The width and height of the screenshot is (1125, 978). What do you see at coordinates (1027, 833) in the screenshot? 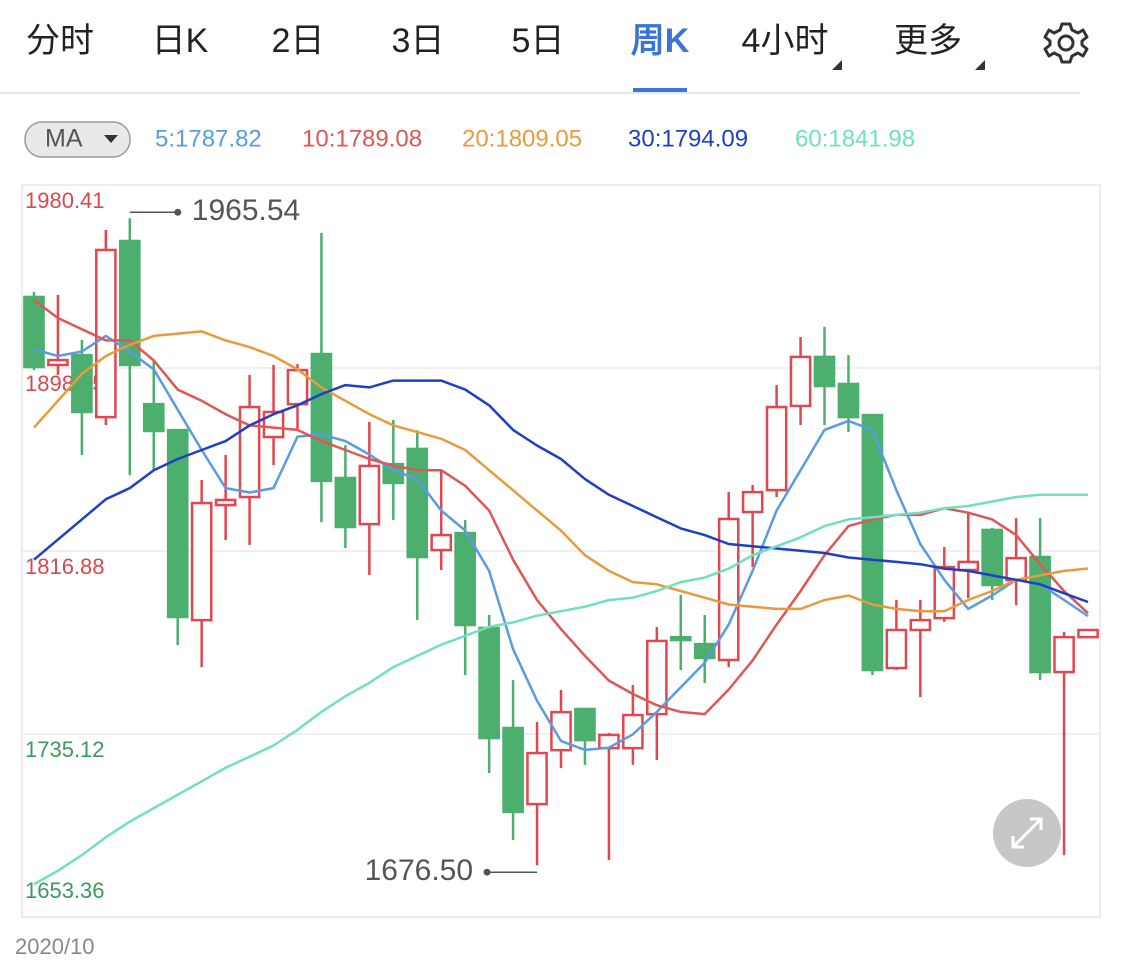
I see `expand-button` at bounding box center [1027, 833].